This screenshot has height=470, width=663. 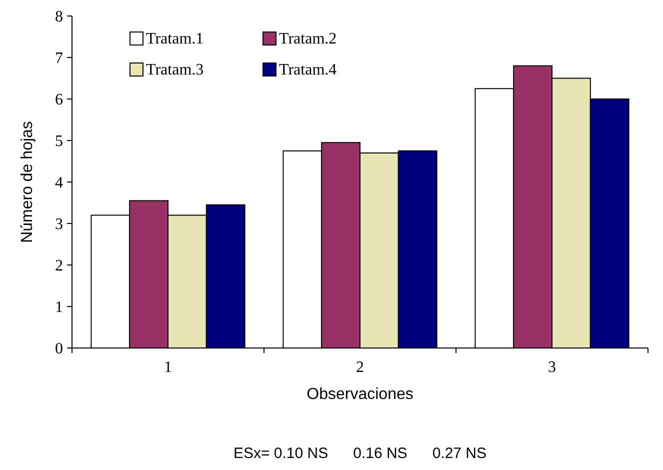 I want to click on x-tick-label: 1, so click(x=168, y=367).